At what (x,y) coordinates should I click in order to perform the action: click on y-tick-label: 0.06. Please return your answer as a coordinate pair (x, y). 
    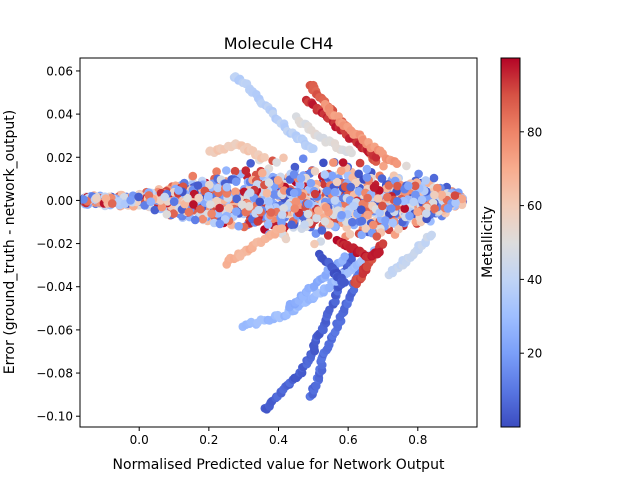
    Looking at the image, I should click on (59, 71).